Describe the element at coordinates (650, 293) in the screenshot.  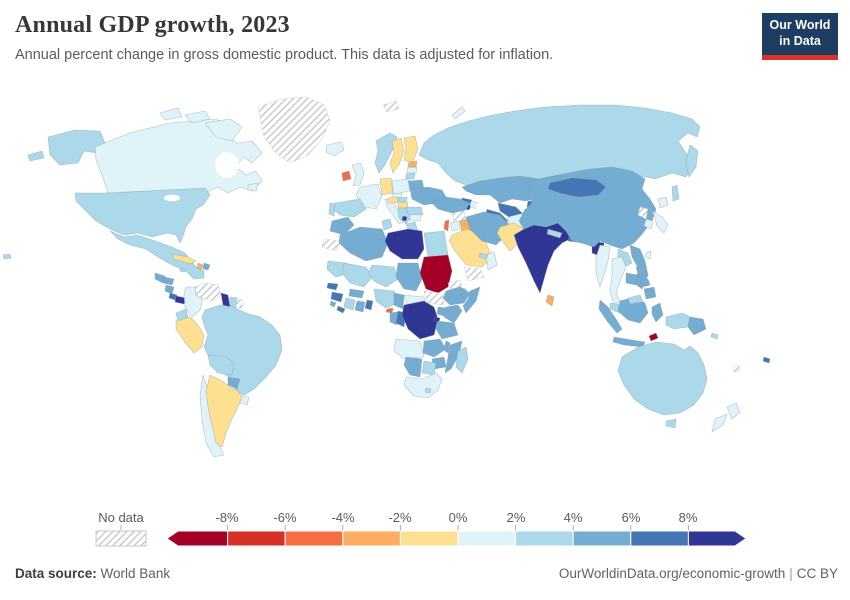
I see `country-mindanao` at that location.